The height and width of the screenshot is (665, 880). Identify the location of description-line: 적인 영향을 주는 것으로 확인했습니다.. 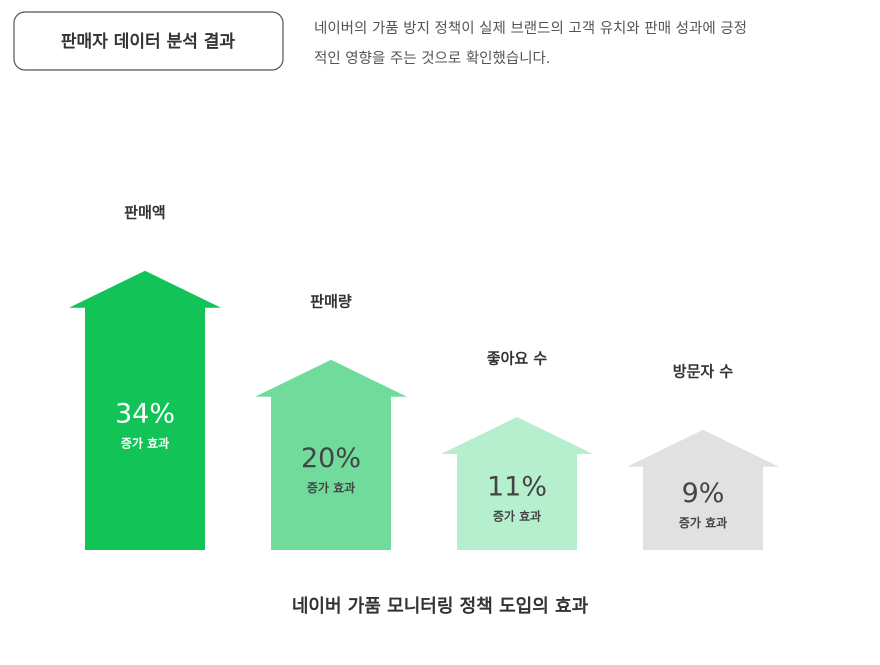
(432, 58).